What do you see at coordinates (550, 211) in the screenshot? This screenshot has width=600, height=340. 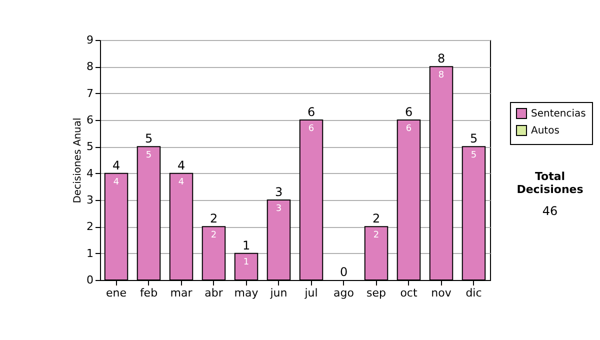 I see `text: 46` at bounding box center [550, 211].